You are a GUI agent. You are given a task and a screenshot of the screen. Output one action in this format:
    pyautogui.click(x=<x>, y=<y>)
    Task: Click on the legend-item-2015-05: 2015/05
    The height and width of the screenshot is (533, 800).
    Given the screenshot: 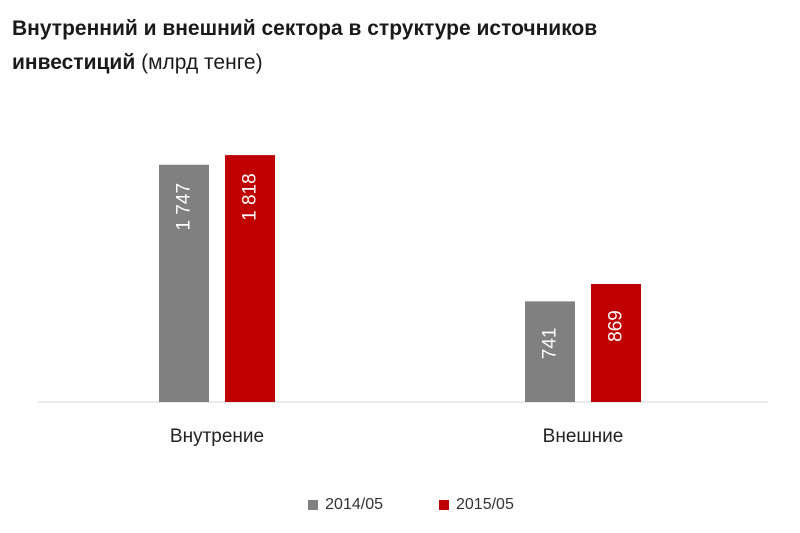 What is the action you would take?
    pyautogui.click(x=465, y=505)
    